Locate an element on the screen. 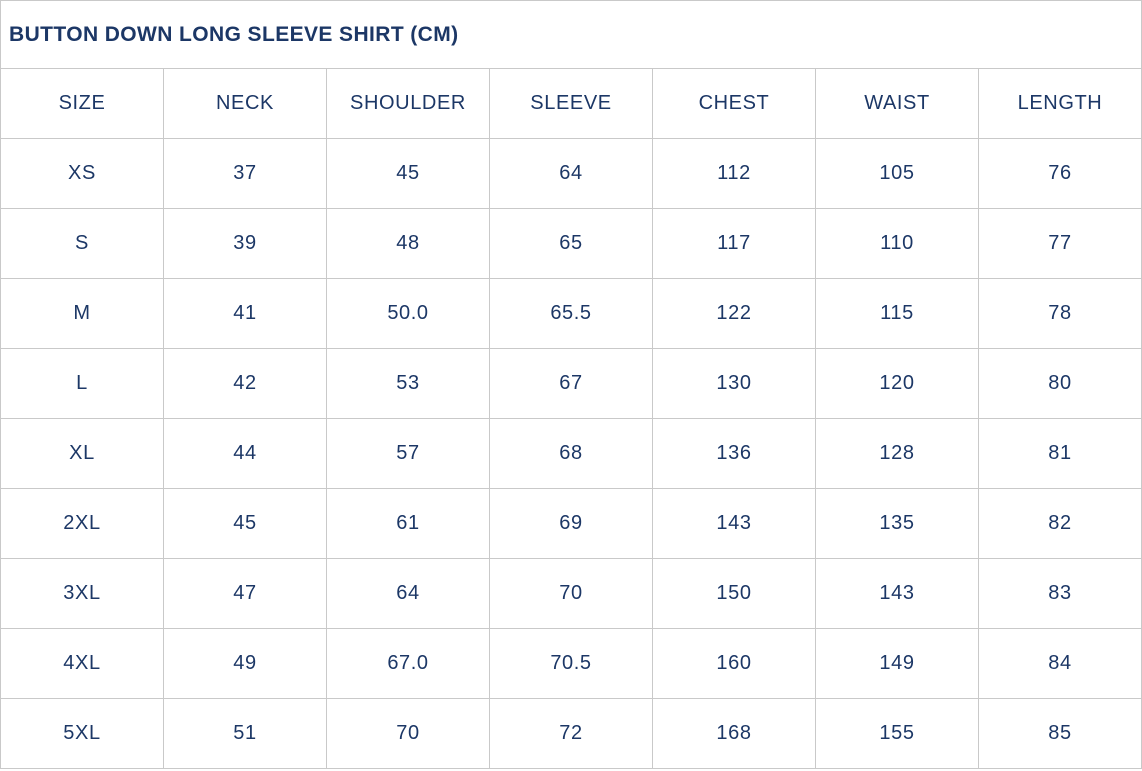  table-cell: 49 is located at coordinates (245, 663).